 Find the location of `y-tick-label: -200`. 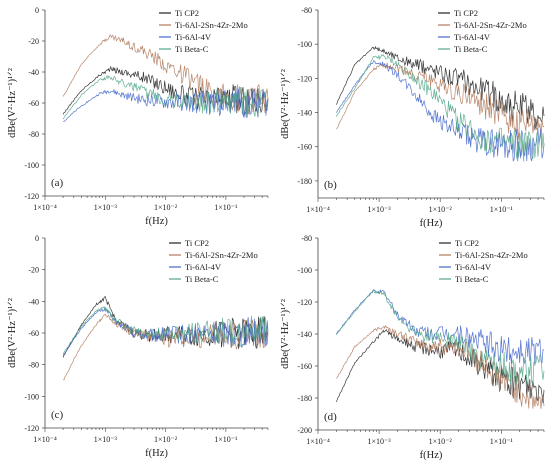

y-tick-label: -200 is located at coordinates (304, 430).